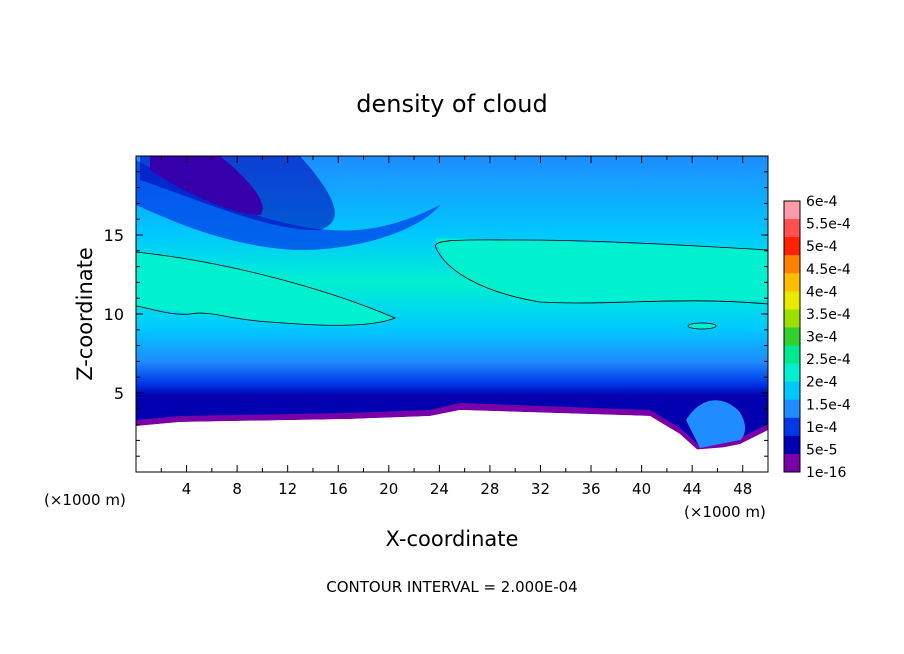 The height and width of the screenshot is (654, 904). Describe the element at coordinates (85, 500) in the screenshot. I see `x-unit-left: (×1000 m)` at that location.